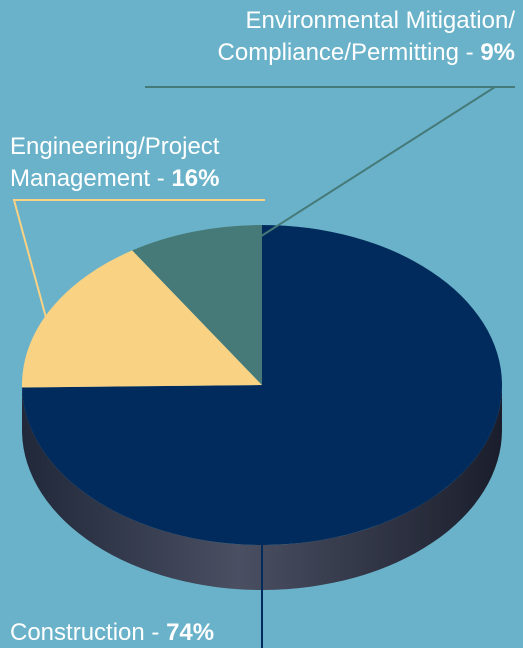 The height and width of the screenshot is (648, 523). Describe the element at coordinates (195, 178) in the screenshot. I see `value-label: 16%` at that location.